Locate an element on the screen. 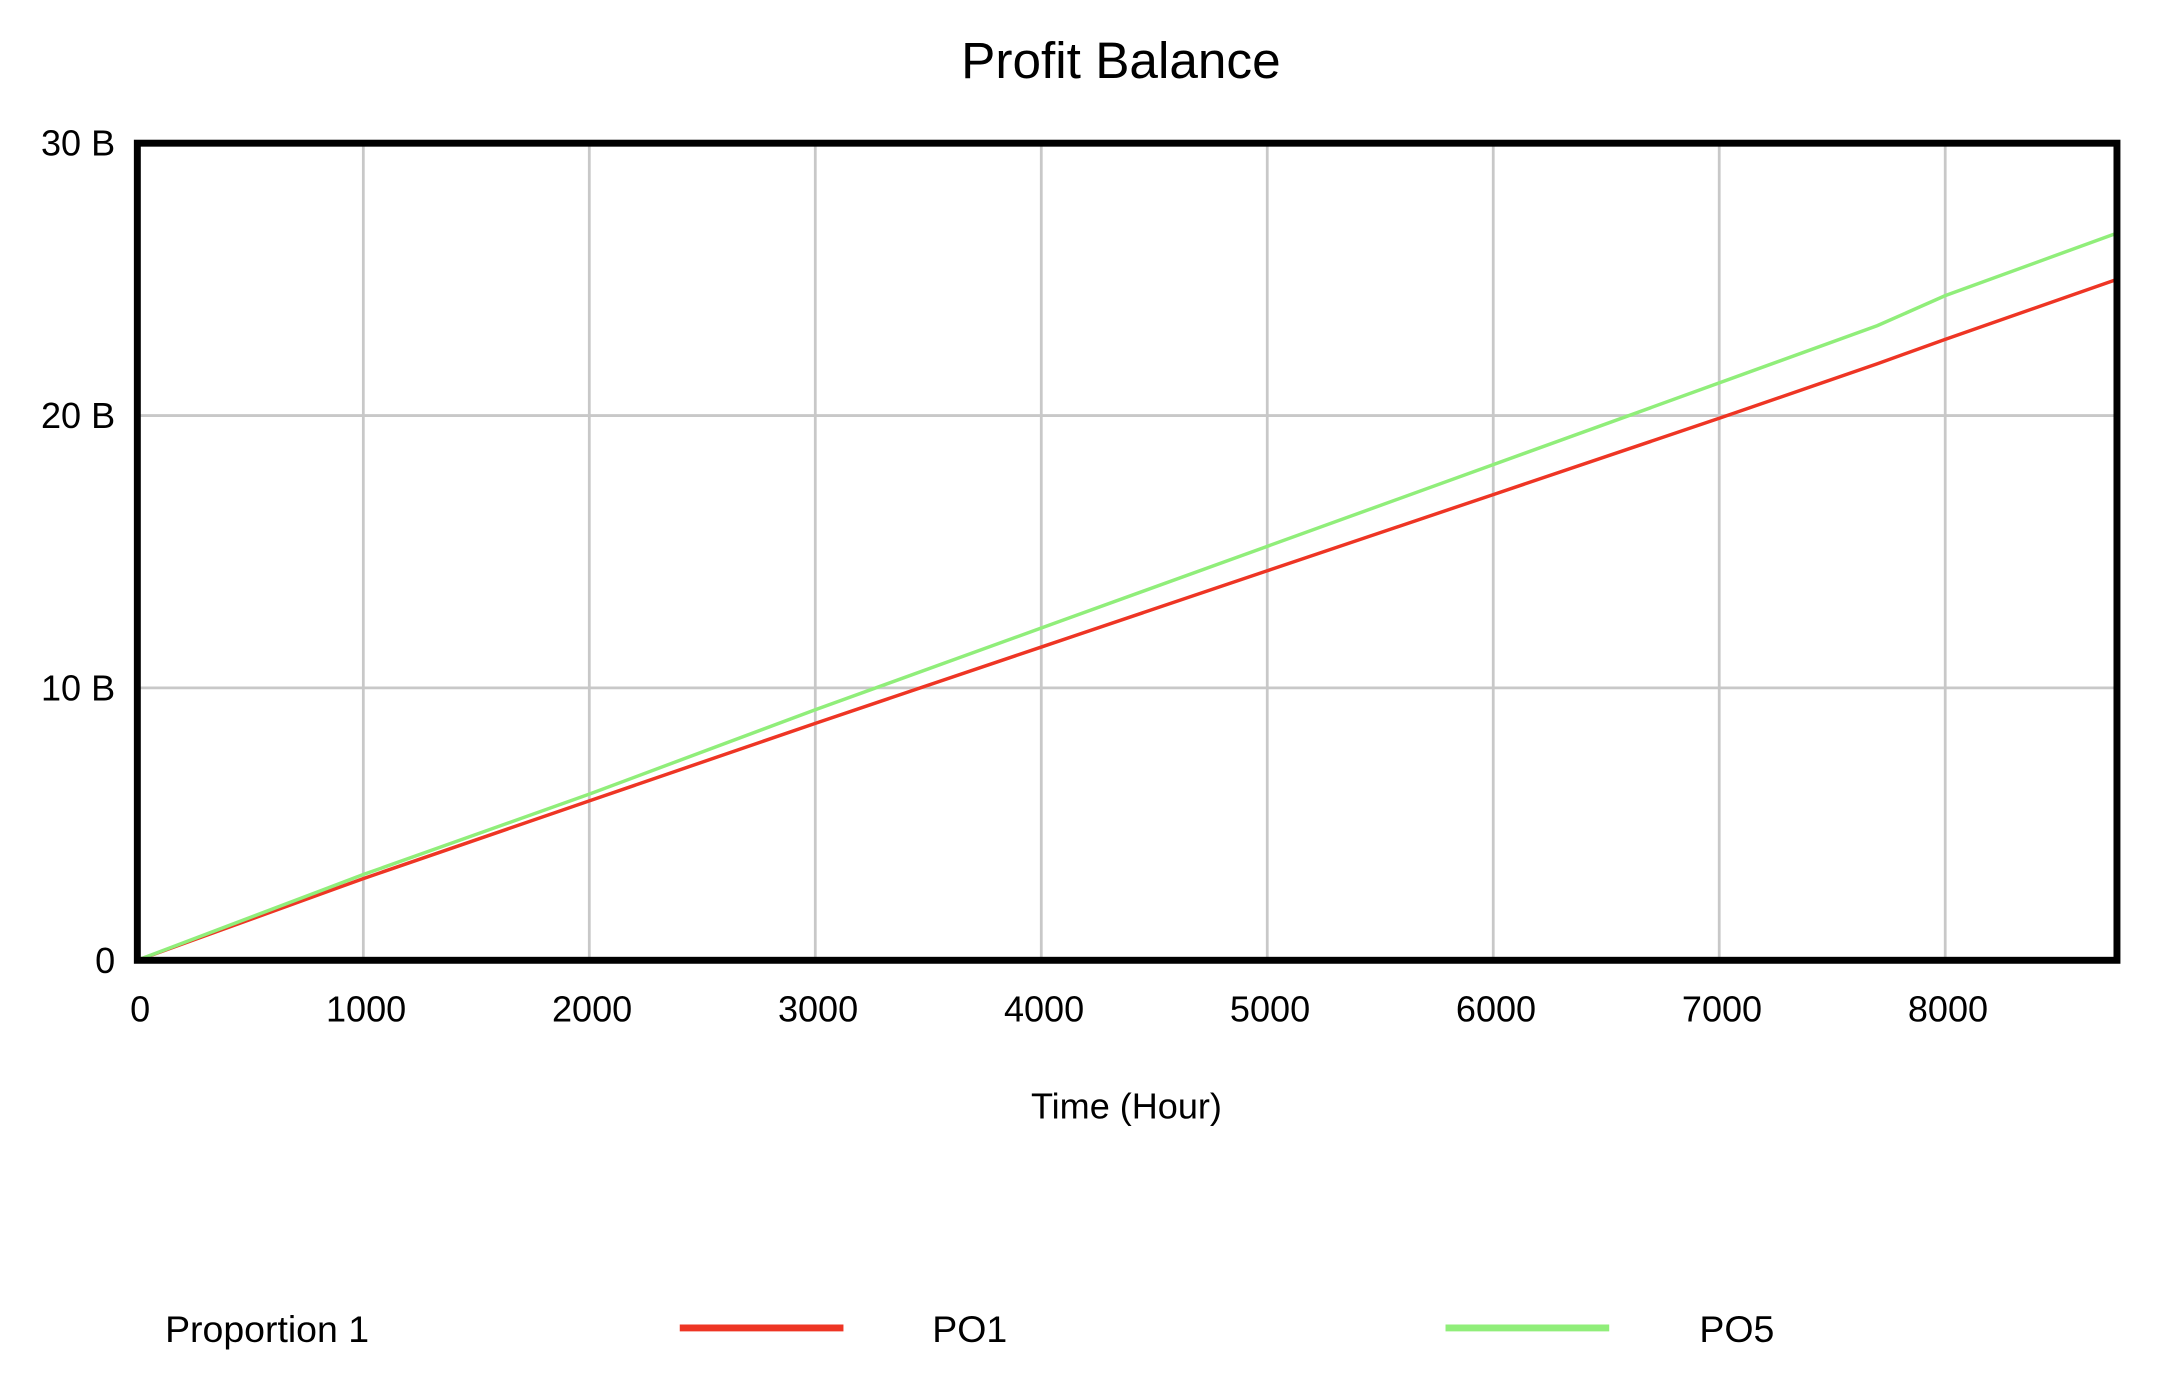 The height and width of the screenshot is (1374, 2178). y-tick-label: 30 B is located at coordinates (78, 143).